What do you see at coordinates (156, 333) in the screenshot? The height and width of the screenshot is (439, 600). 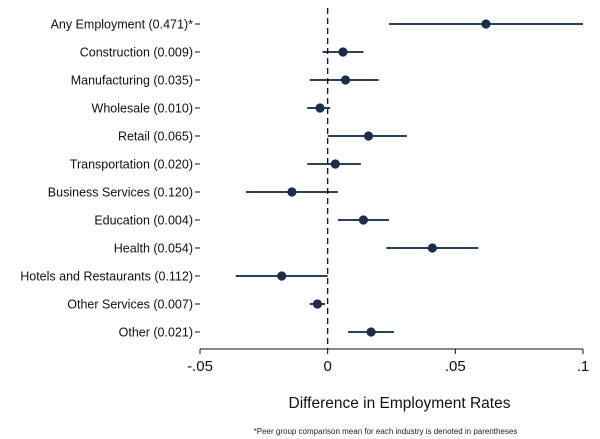 I see `category-label: Other (0.021)` at bounding box center [156, 333].